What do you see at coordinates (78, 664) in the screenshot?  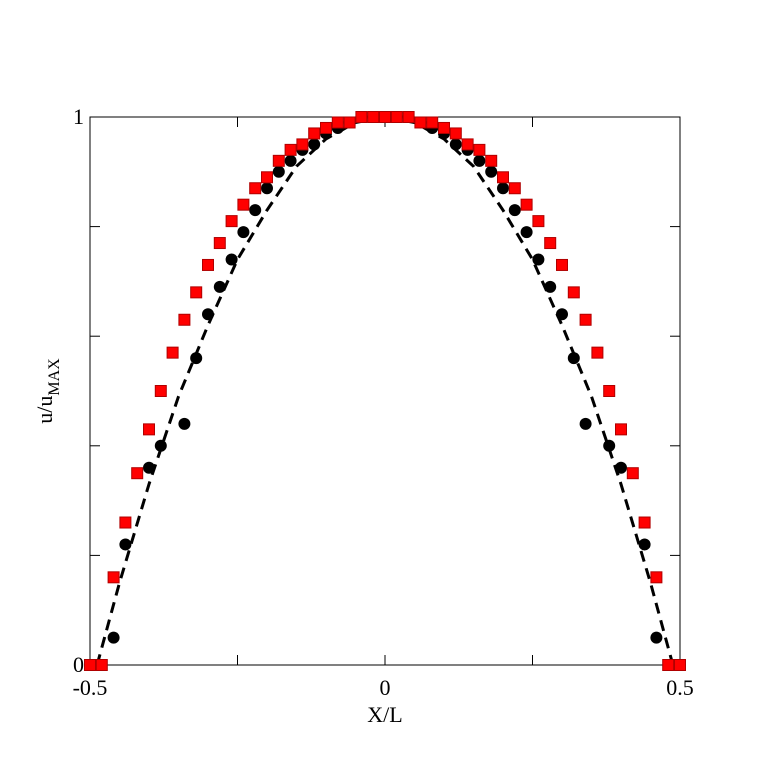 I see `y-tick-label: 0` at bounding box center [78, 664].